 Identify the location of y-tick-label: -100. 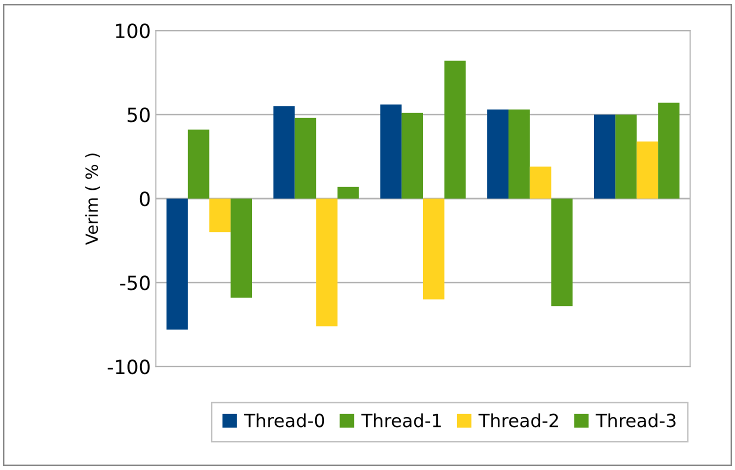
(129, 367).